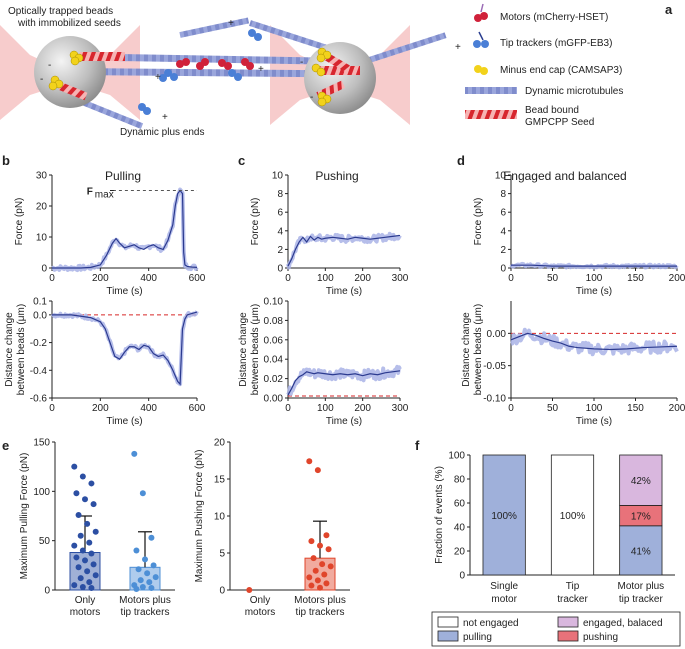 The width and height of the screenshot is (685, 649). What do you see at coordinates (104, 195) in the screenshot?
I see `fmax-label-subscript: max` at bounding box center [104, 195].